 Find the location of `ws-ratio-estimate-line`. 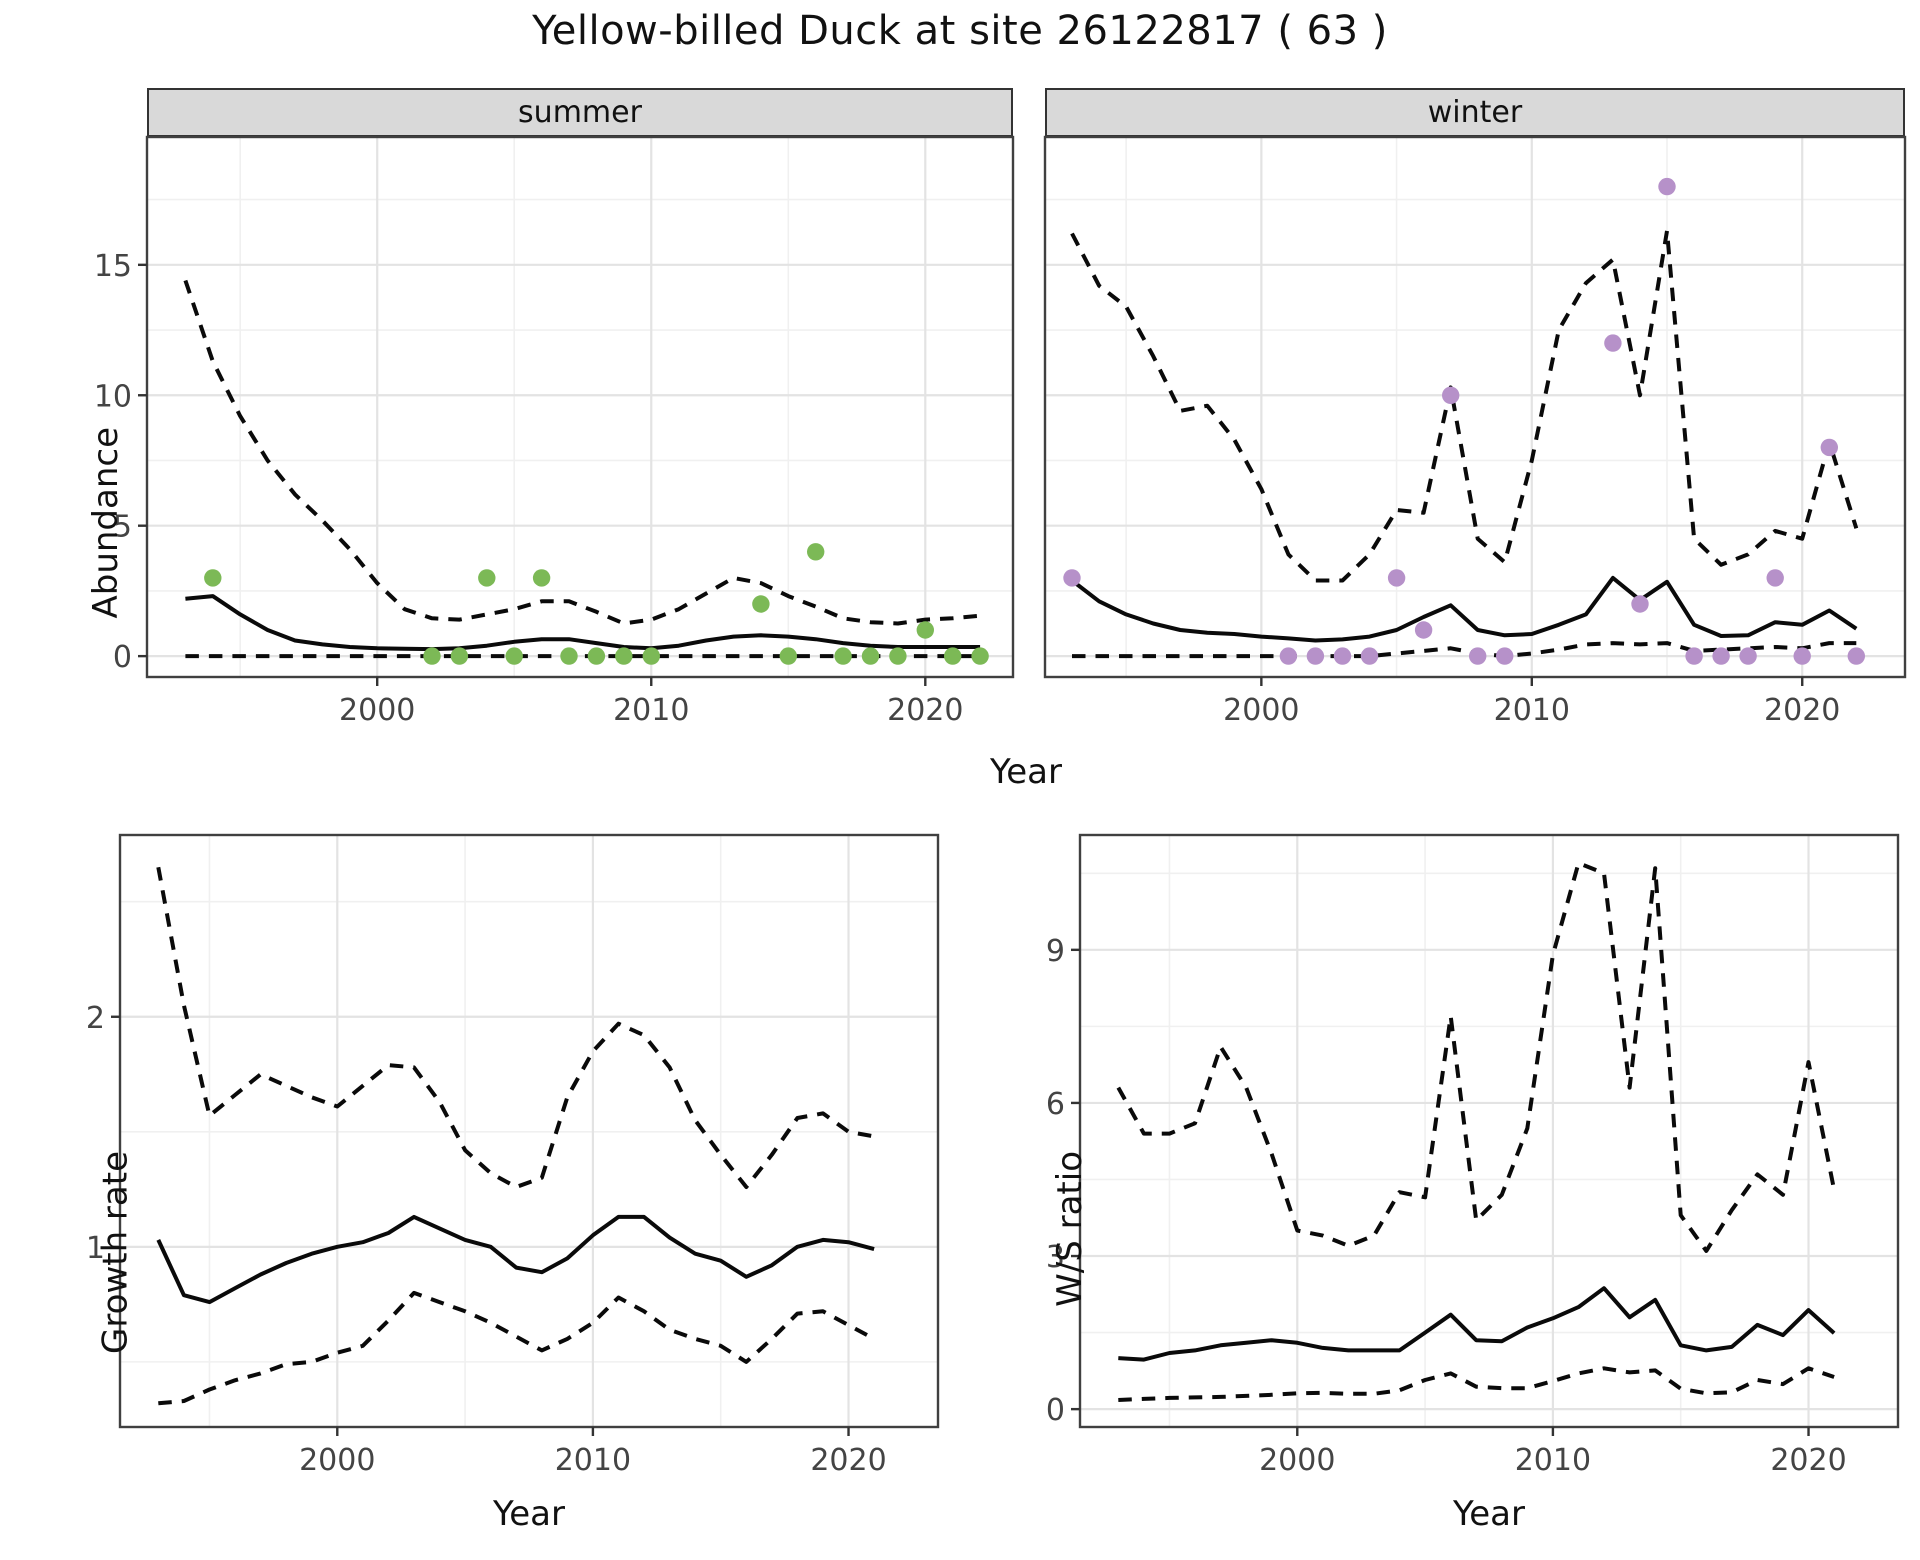

ws-ratio-estimate-line is located at coordinates (1477, 1324).